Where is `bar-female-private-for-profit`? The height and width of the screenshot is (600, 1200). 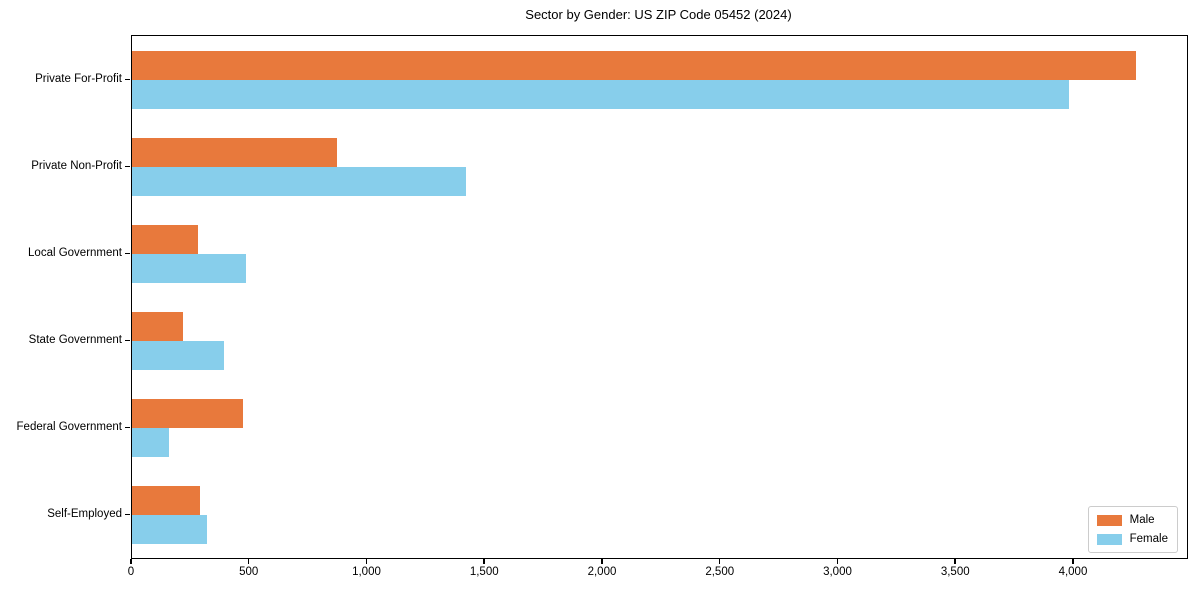 bar-female-private-for-profit is located at coordinates (601, 94).